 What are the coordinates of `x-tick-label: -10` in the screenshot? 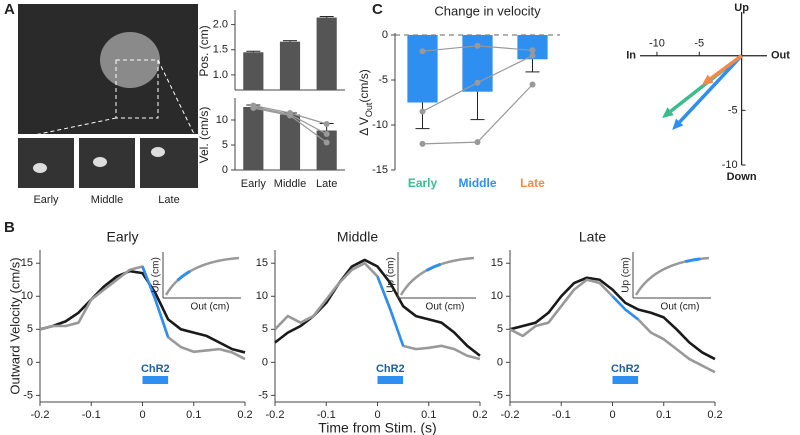 It's located at (657, 44).